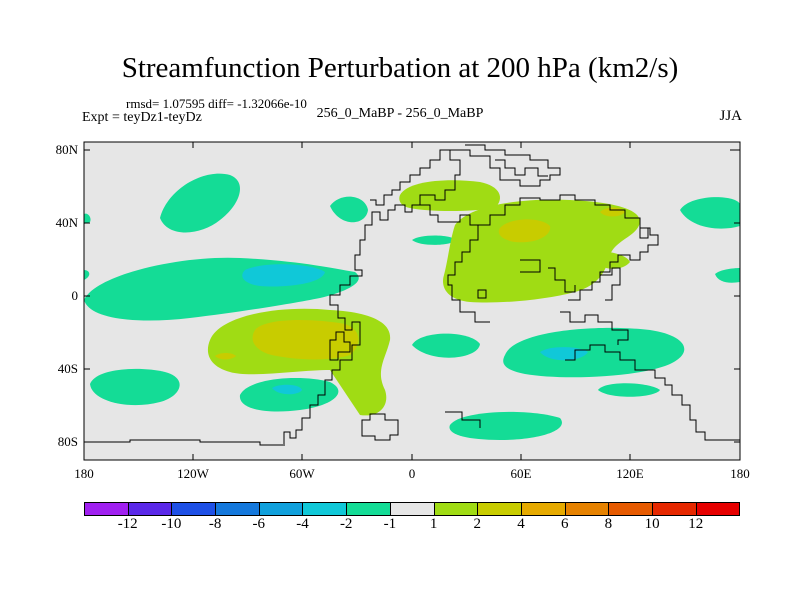 This screenshot has width=800, height=600. I want to click on coast-antarctic-west, so click(184, 442).